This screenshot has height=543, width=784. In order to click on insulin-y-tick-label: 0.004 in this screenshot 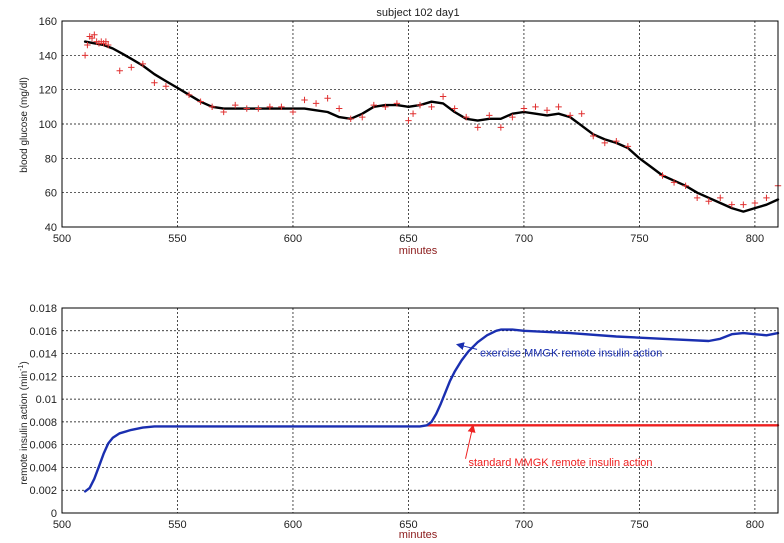, I will do `click(43, 468)`.